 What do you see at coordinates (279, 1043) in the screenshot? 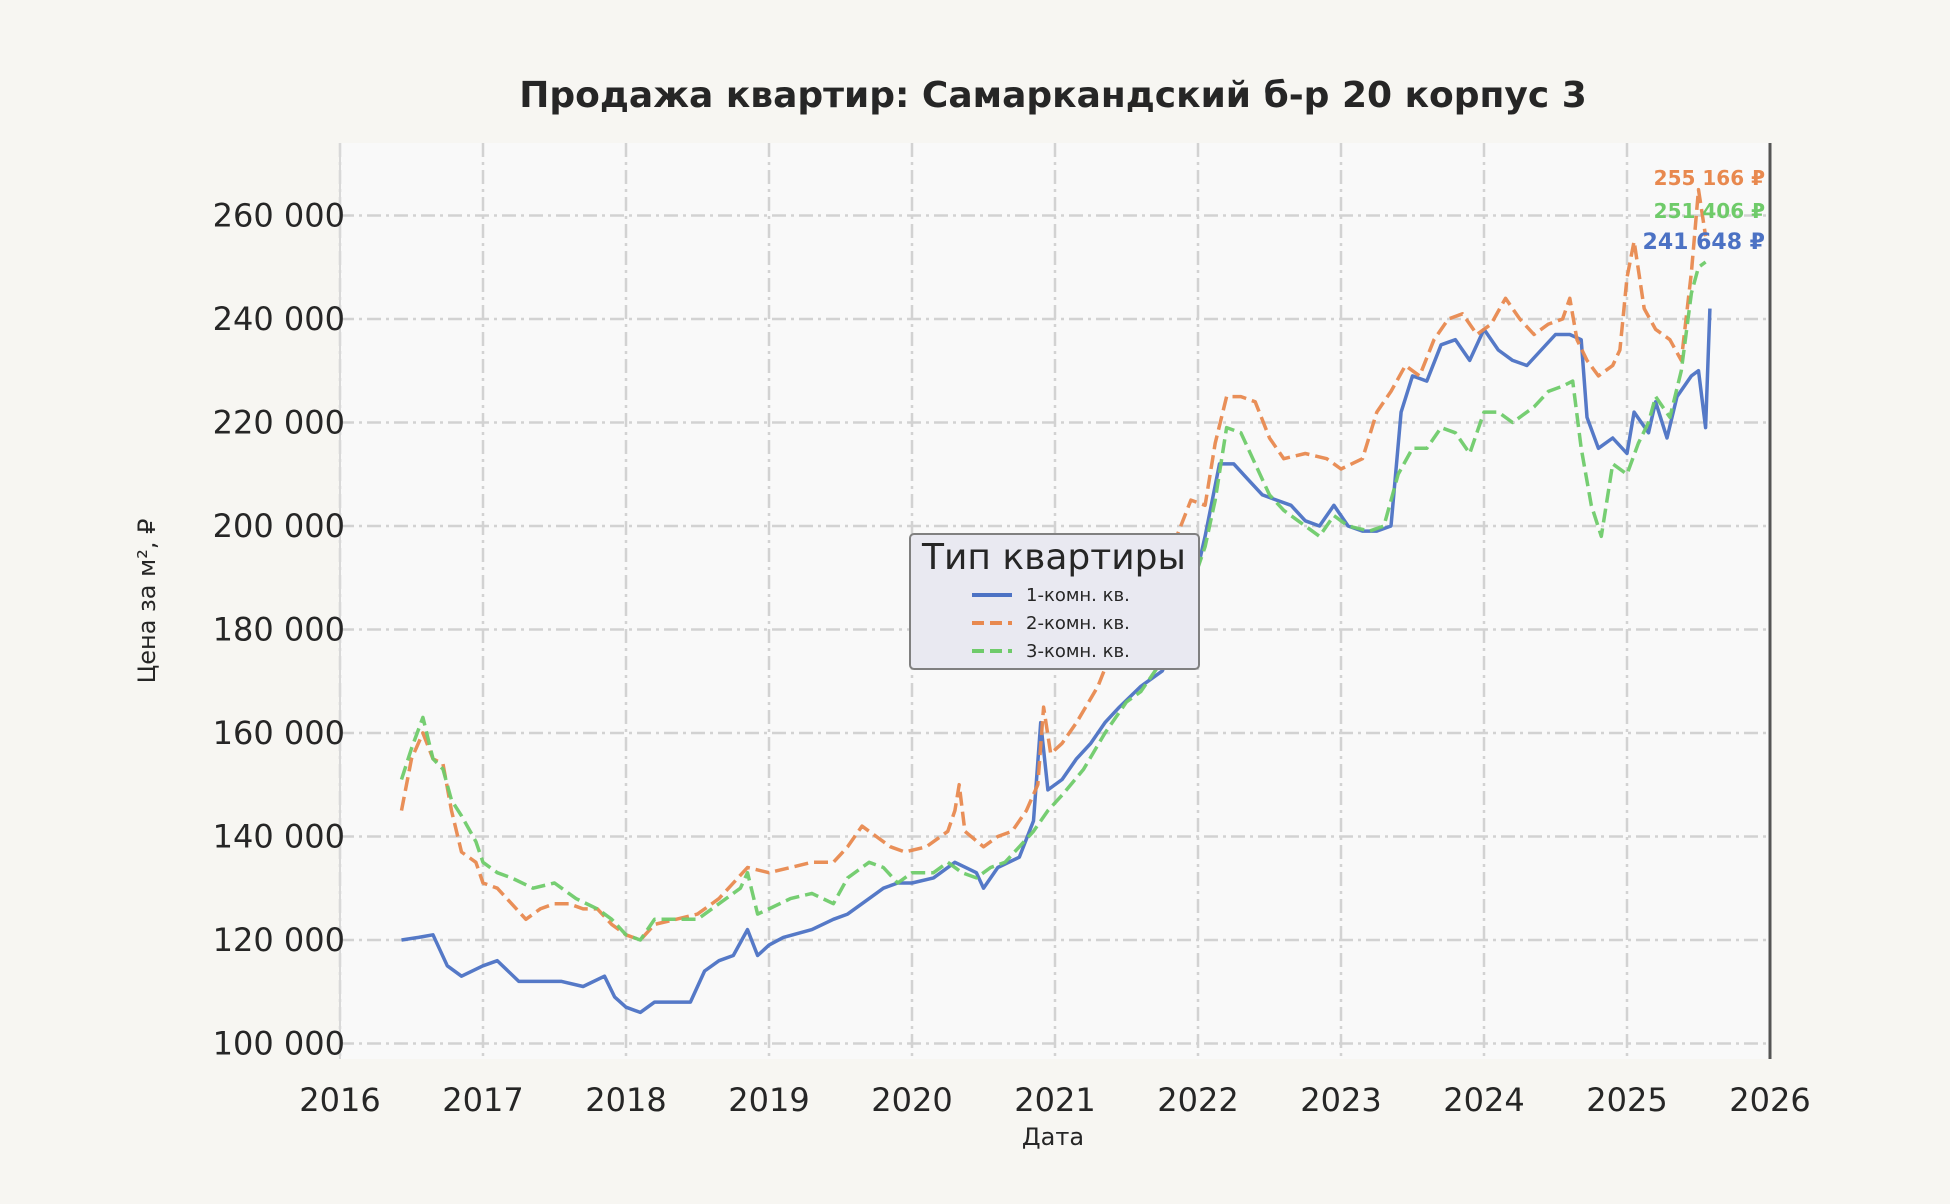
I see `y-tick-label: 100 000` at bounding box center [279, 1043].